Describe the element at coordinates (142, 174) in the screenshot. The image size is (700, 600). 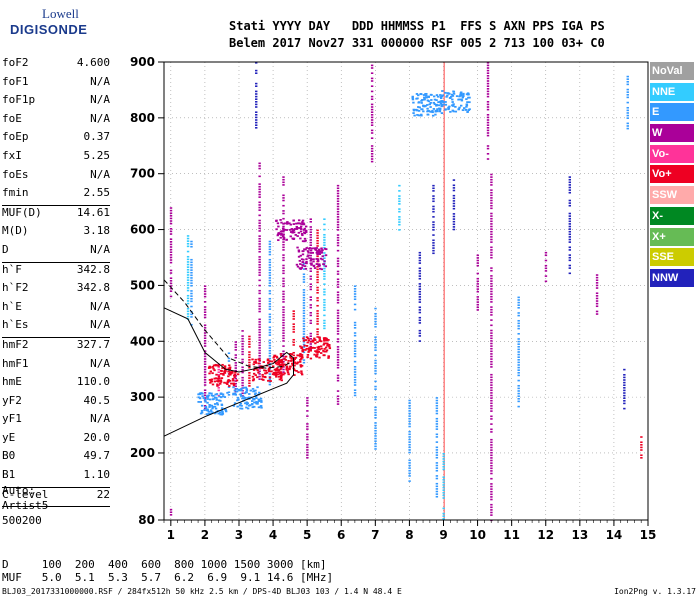
I see `y-tick-label: 700` at that location.